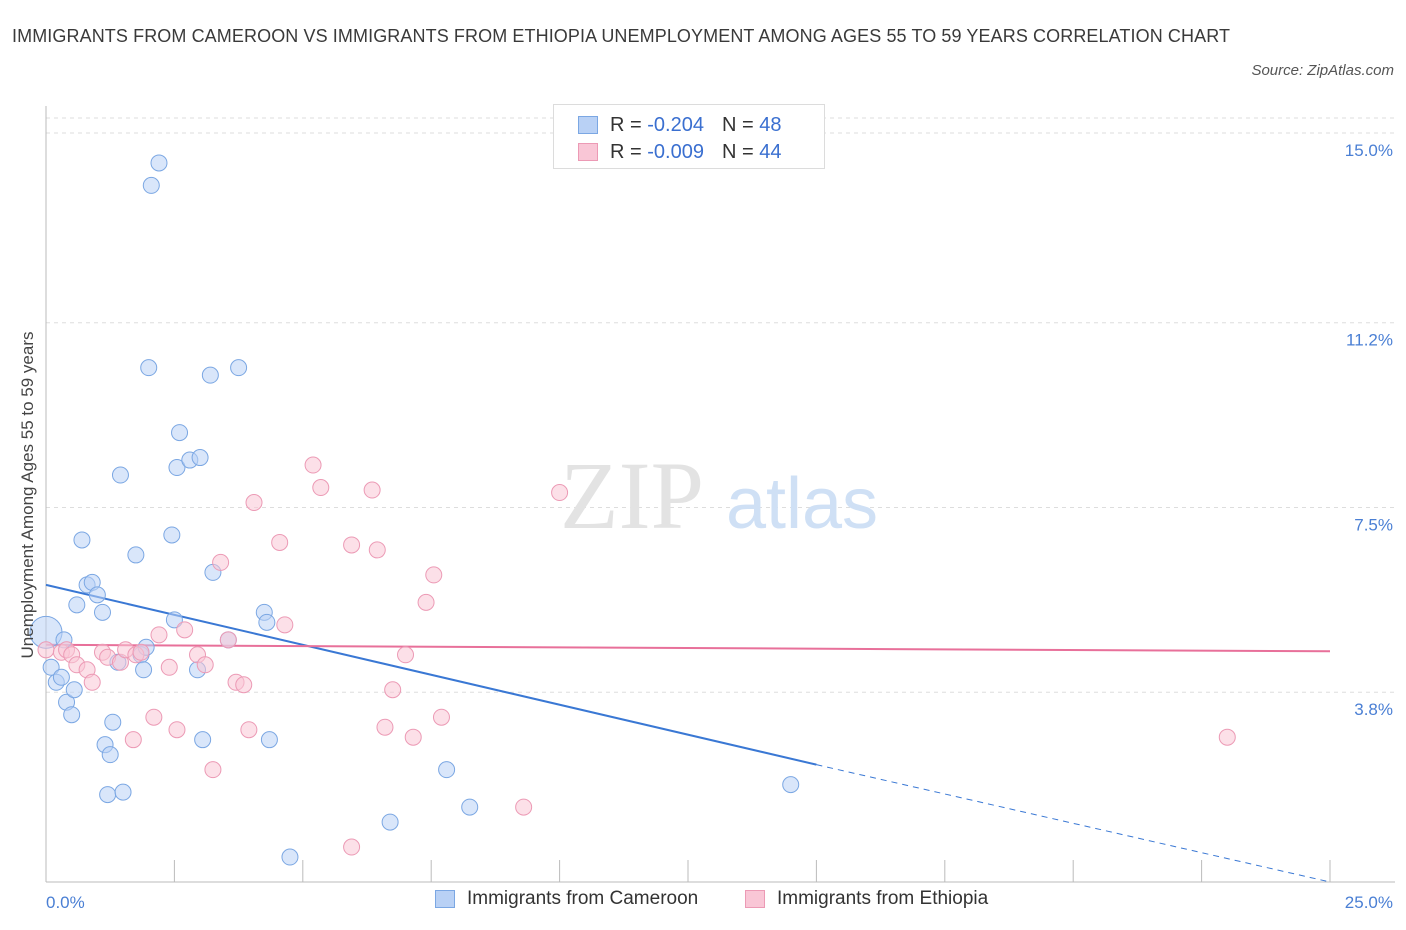  Describe the element at coordinates (431, 674) in the screenshot. I see `trend-line-cameroon` at that location.